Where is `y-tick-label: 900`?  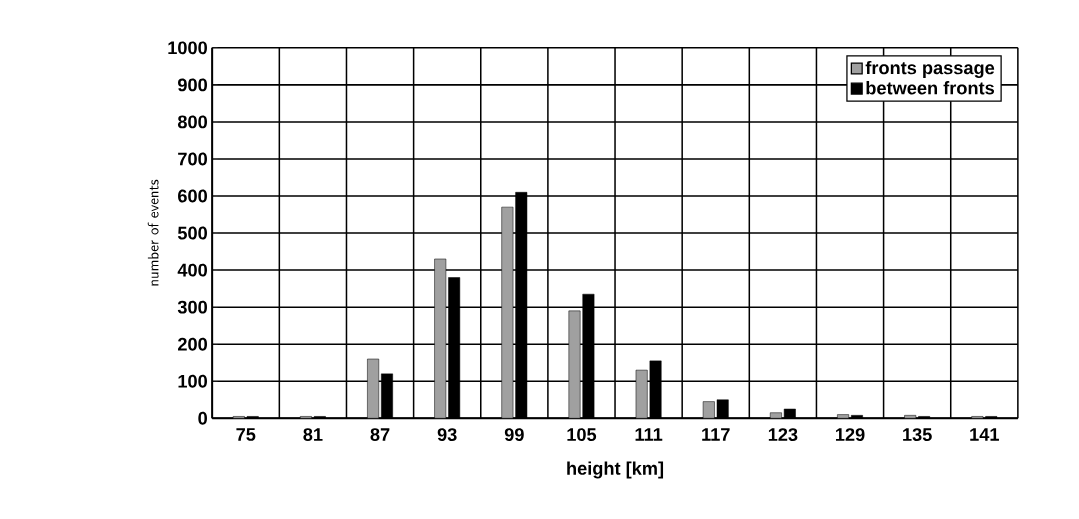
y-tick-label: 900 is located at coordinates (192, 85).